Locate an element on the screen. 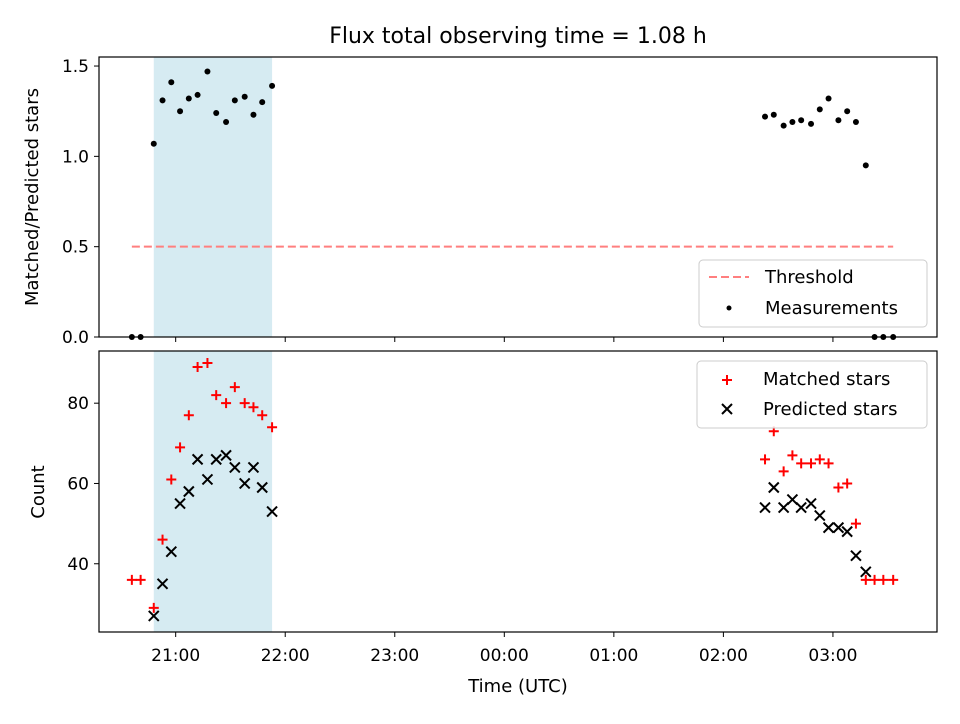  y-tick-label: 1.5 is located at coordinates (75, 67).